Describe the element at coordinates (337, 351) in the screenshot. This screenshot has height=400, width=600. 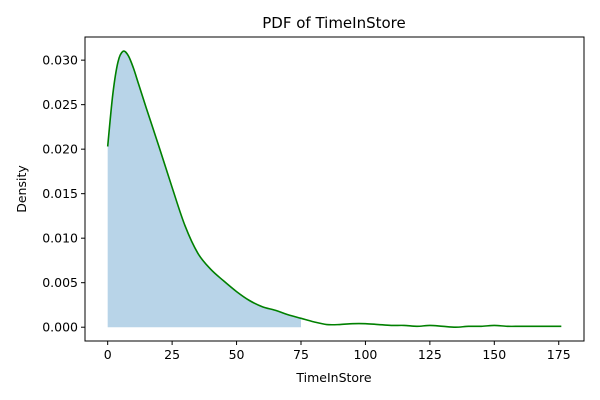
I see `x-axis: 0 25 50 75 100 125 150 175` at that location.